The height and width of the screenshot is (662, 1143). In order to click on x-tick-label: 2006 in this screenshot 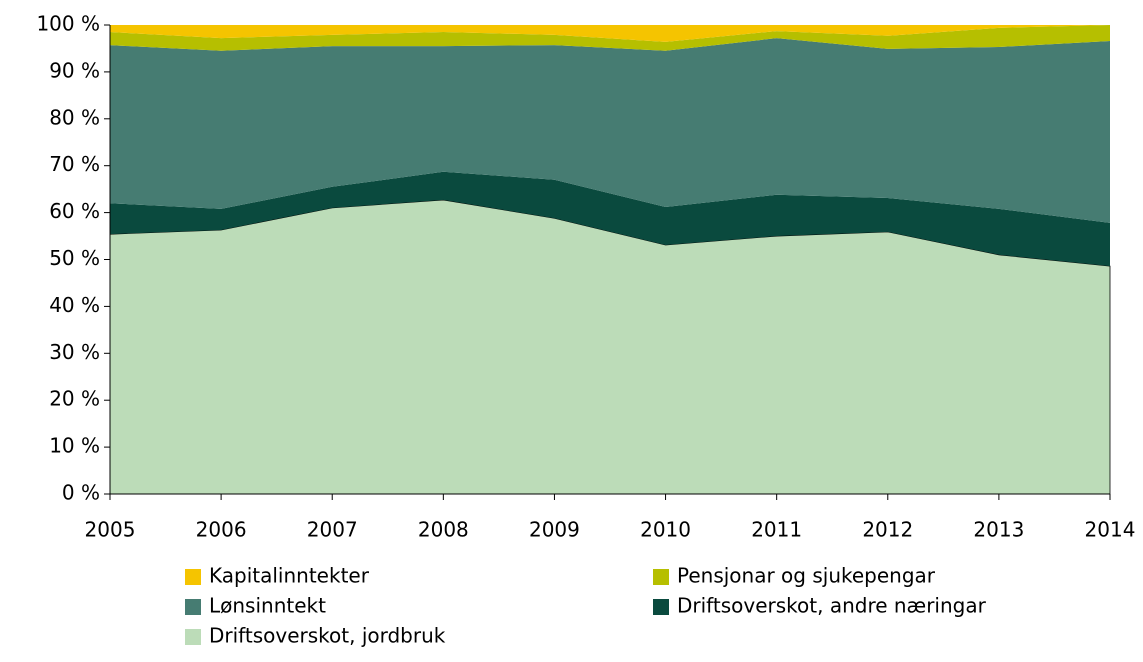, I will do `click(221, 530)`.